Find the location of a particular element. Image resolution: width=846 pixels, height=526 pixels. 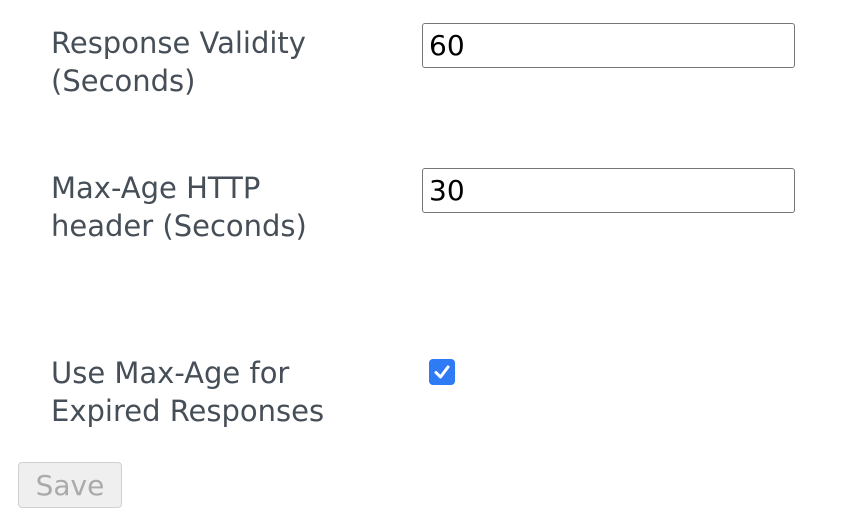

use-max-age-checkbox is located at coordinates (442, 372).